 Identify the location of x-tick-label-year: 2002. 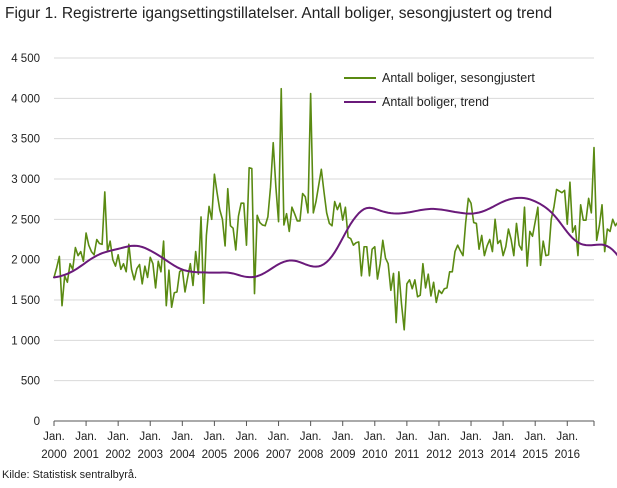
(118, 455).